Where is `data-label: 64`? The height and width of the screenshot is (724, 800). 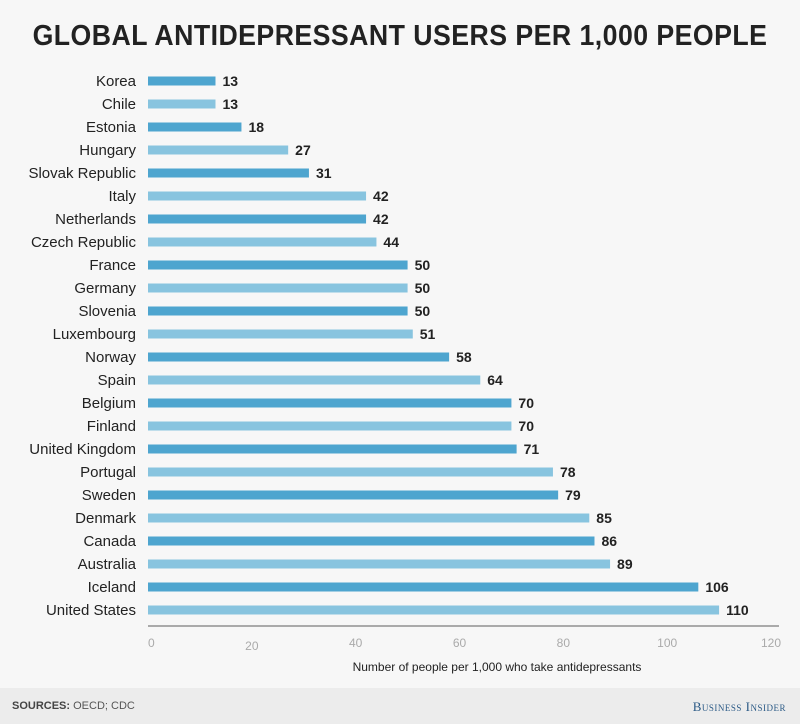 data-label: 64 is located at coordinates (495, 380).